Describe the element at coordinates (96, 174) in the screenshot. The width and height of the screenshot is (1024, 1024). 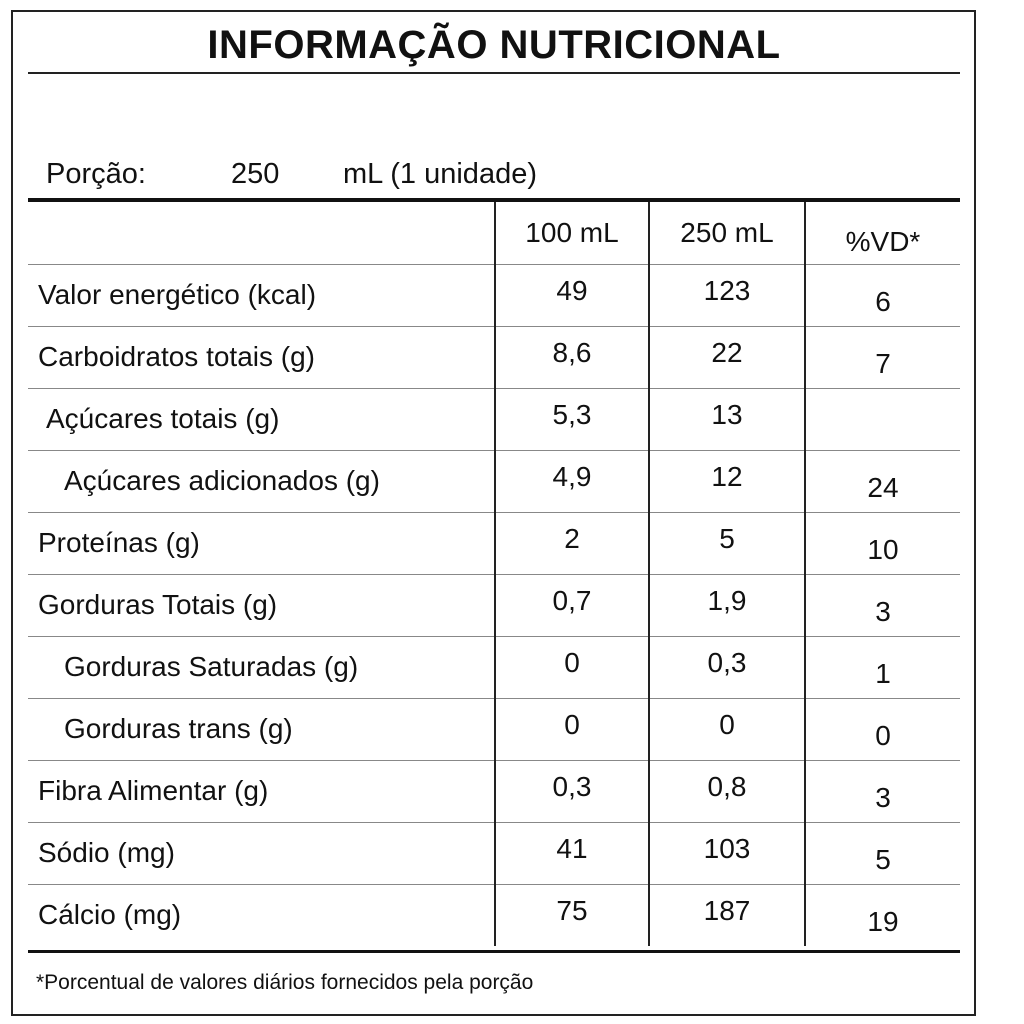
I see `portion-label: Porção:` at that location.